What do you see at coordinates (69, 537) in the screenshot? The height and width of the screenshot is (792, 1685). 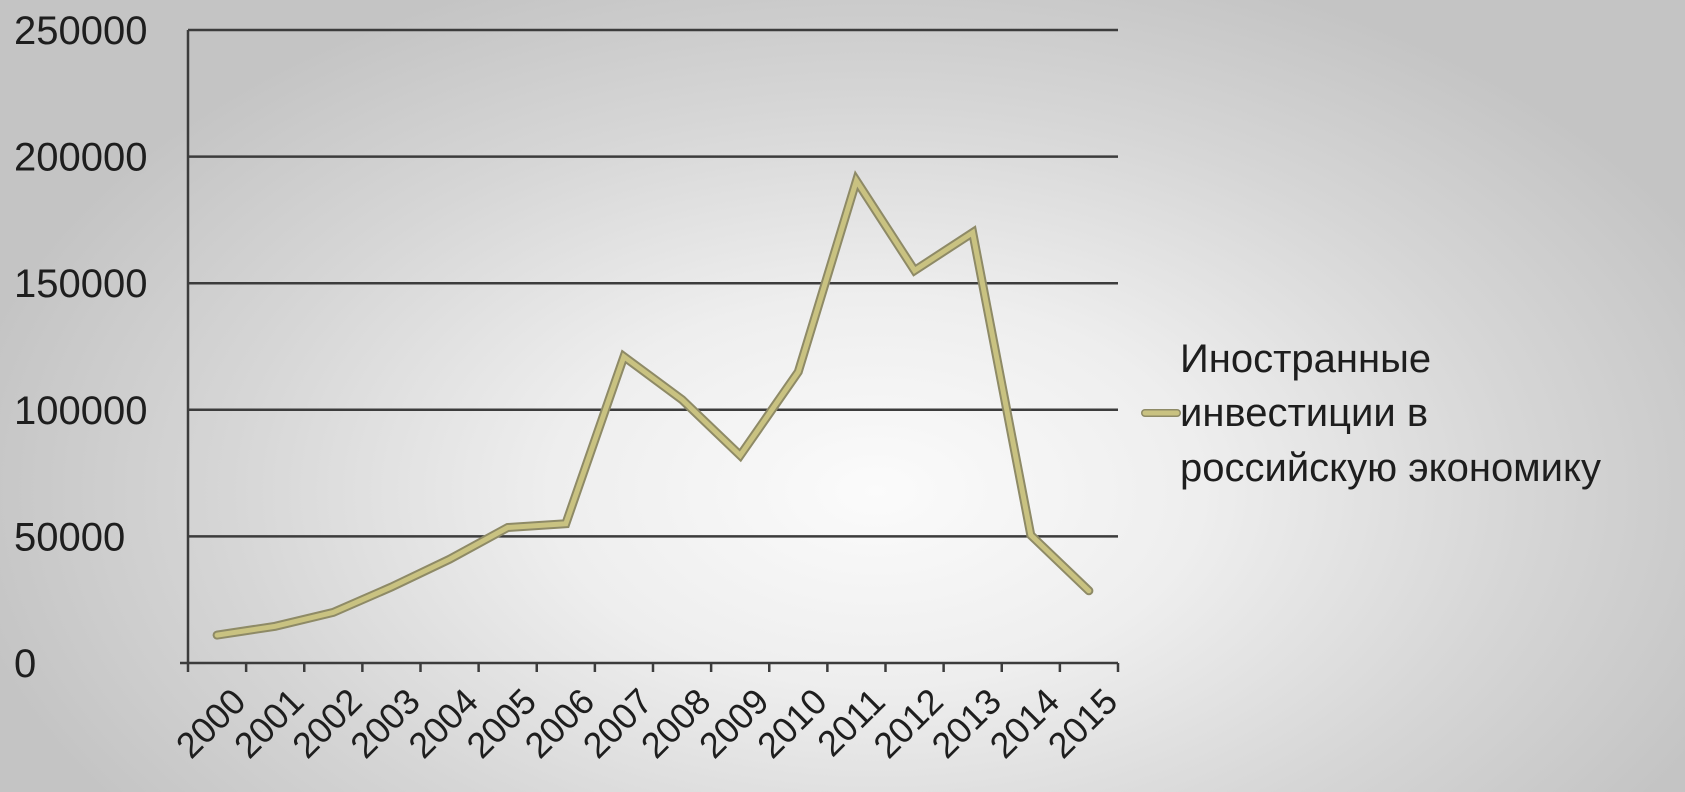 I see `y-tick-label: 50000` at bounding box center [69, 537].